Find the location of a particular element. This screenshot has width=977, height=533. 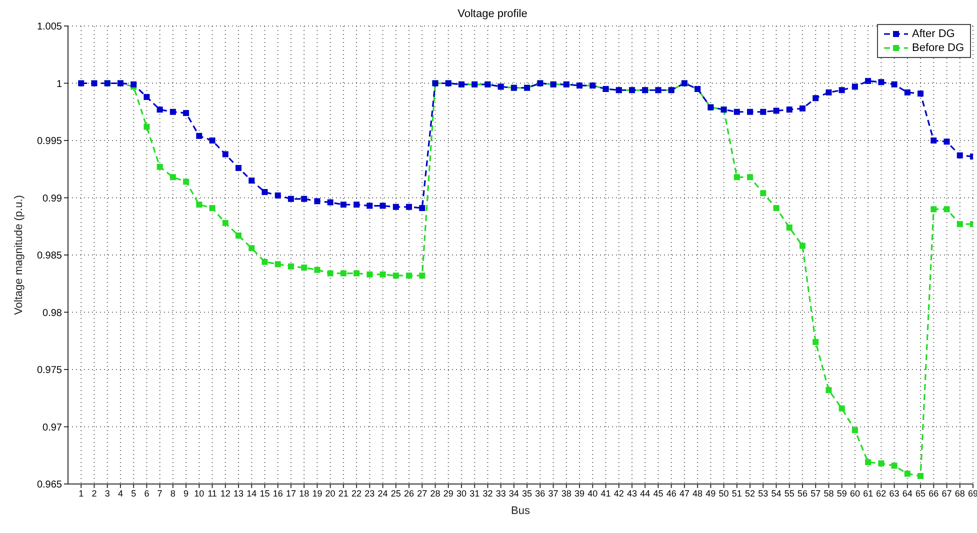

x-tick-label: 3 is located at coordinates (107, 493).